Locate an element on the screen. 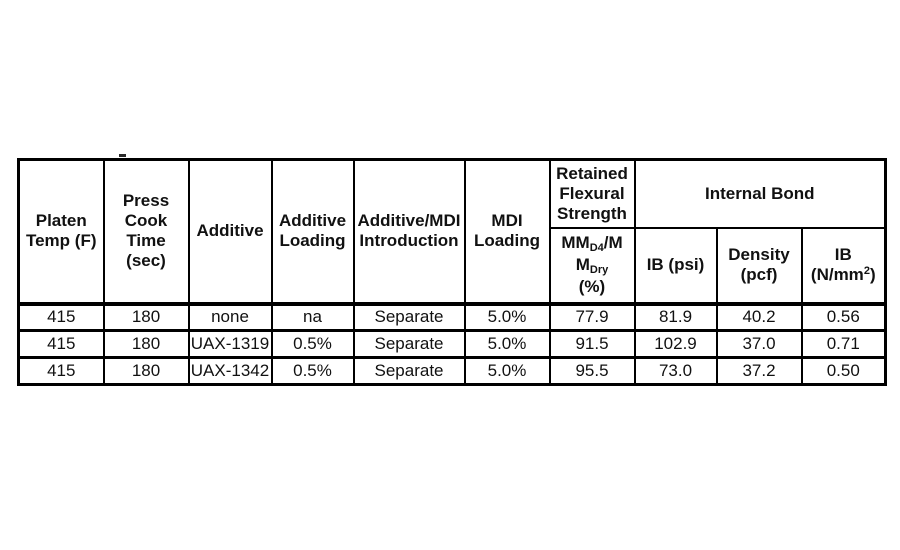 The width and height of the screenshot is (900, 550). col-header-additive: Additive is located at coordinates (230, 231).